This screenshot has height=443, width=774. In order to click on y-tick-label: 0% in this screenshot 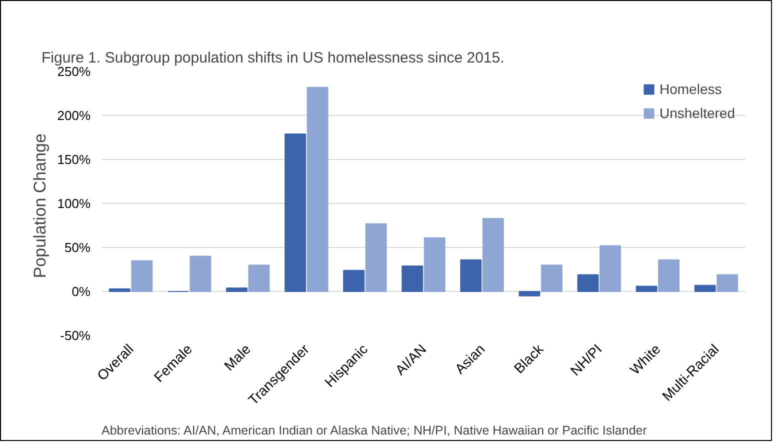, I will do `click(81, 291)`.